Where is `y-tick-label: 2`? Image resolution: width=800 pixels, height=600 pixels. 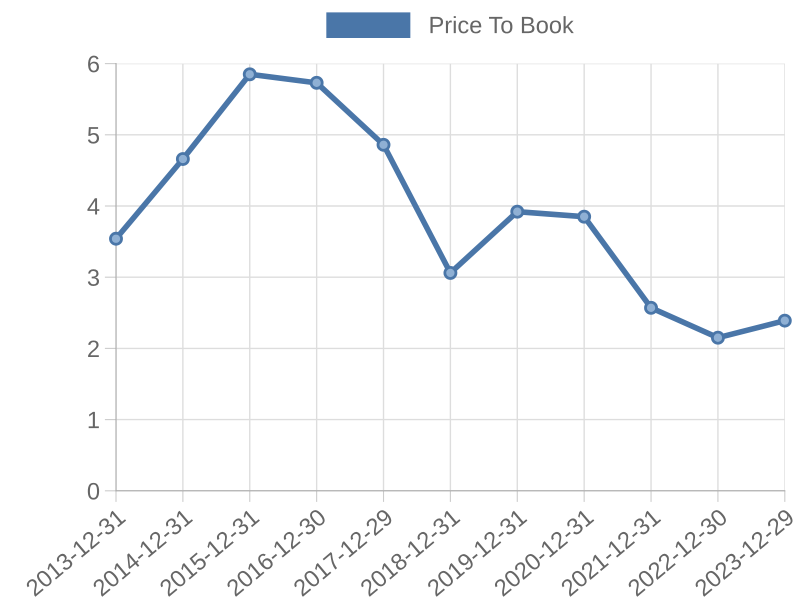 y-tick-label: 2 is located at coordinates (93, 348).